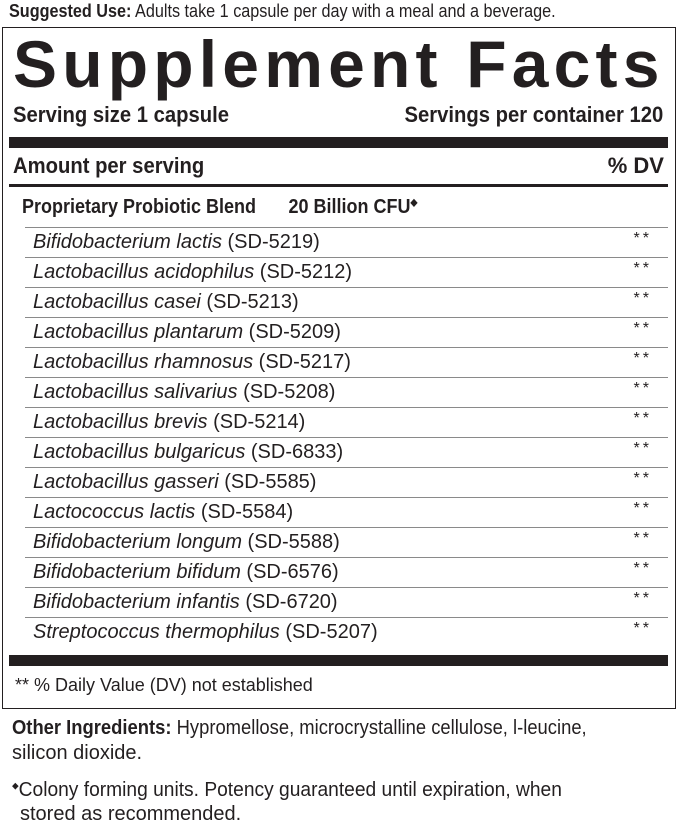 The width and height of the screenshot is (679, 826). I want to click on strain: (SD-5585), so click(267, 482).